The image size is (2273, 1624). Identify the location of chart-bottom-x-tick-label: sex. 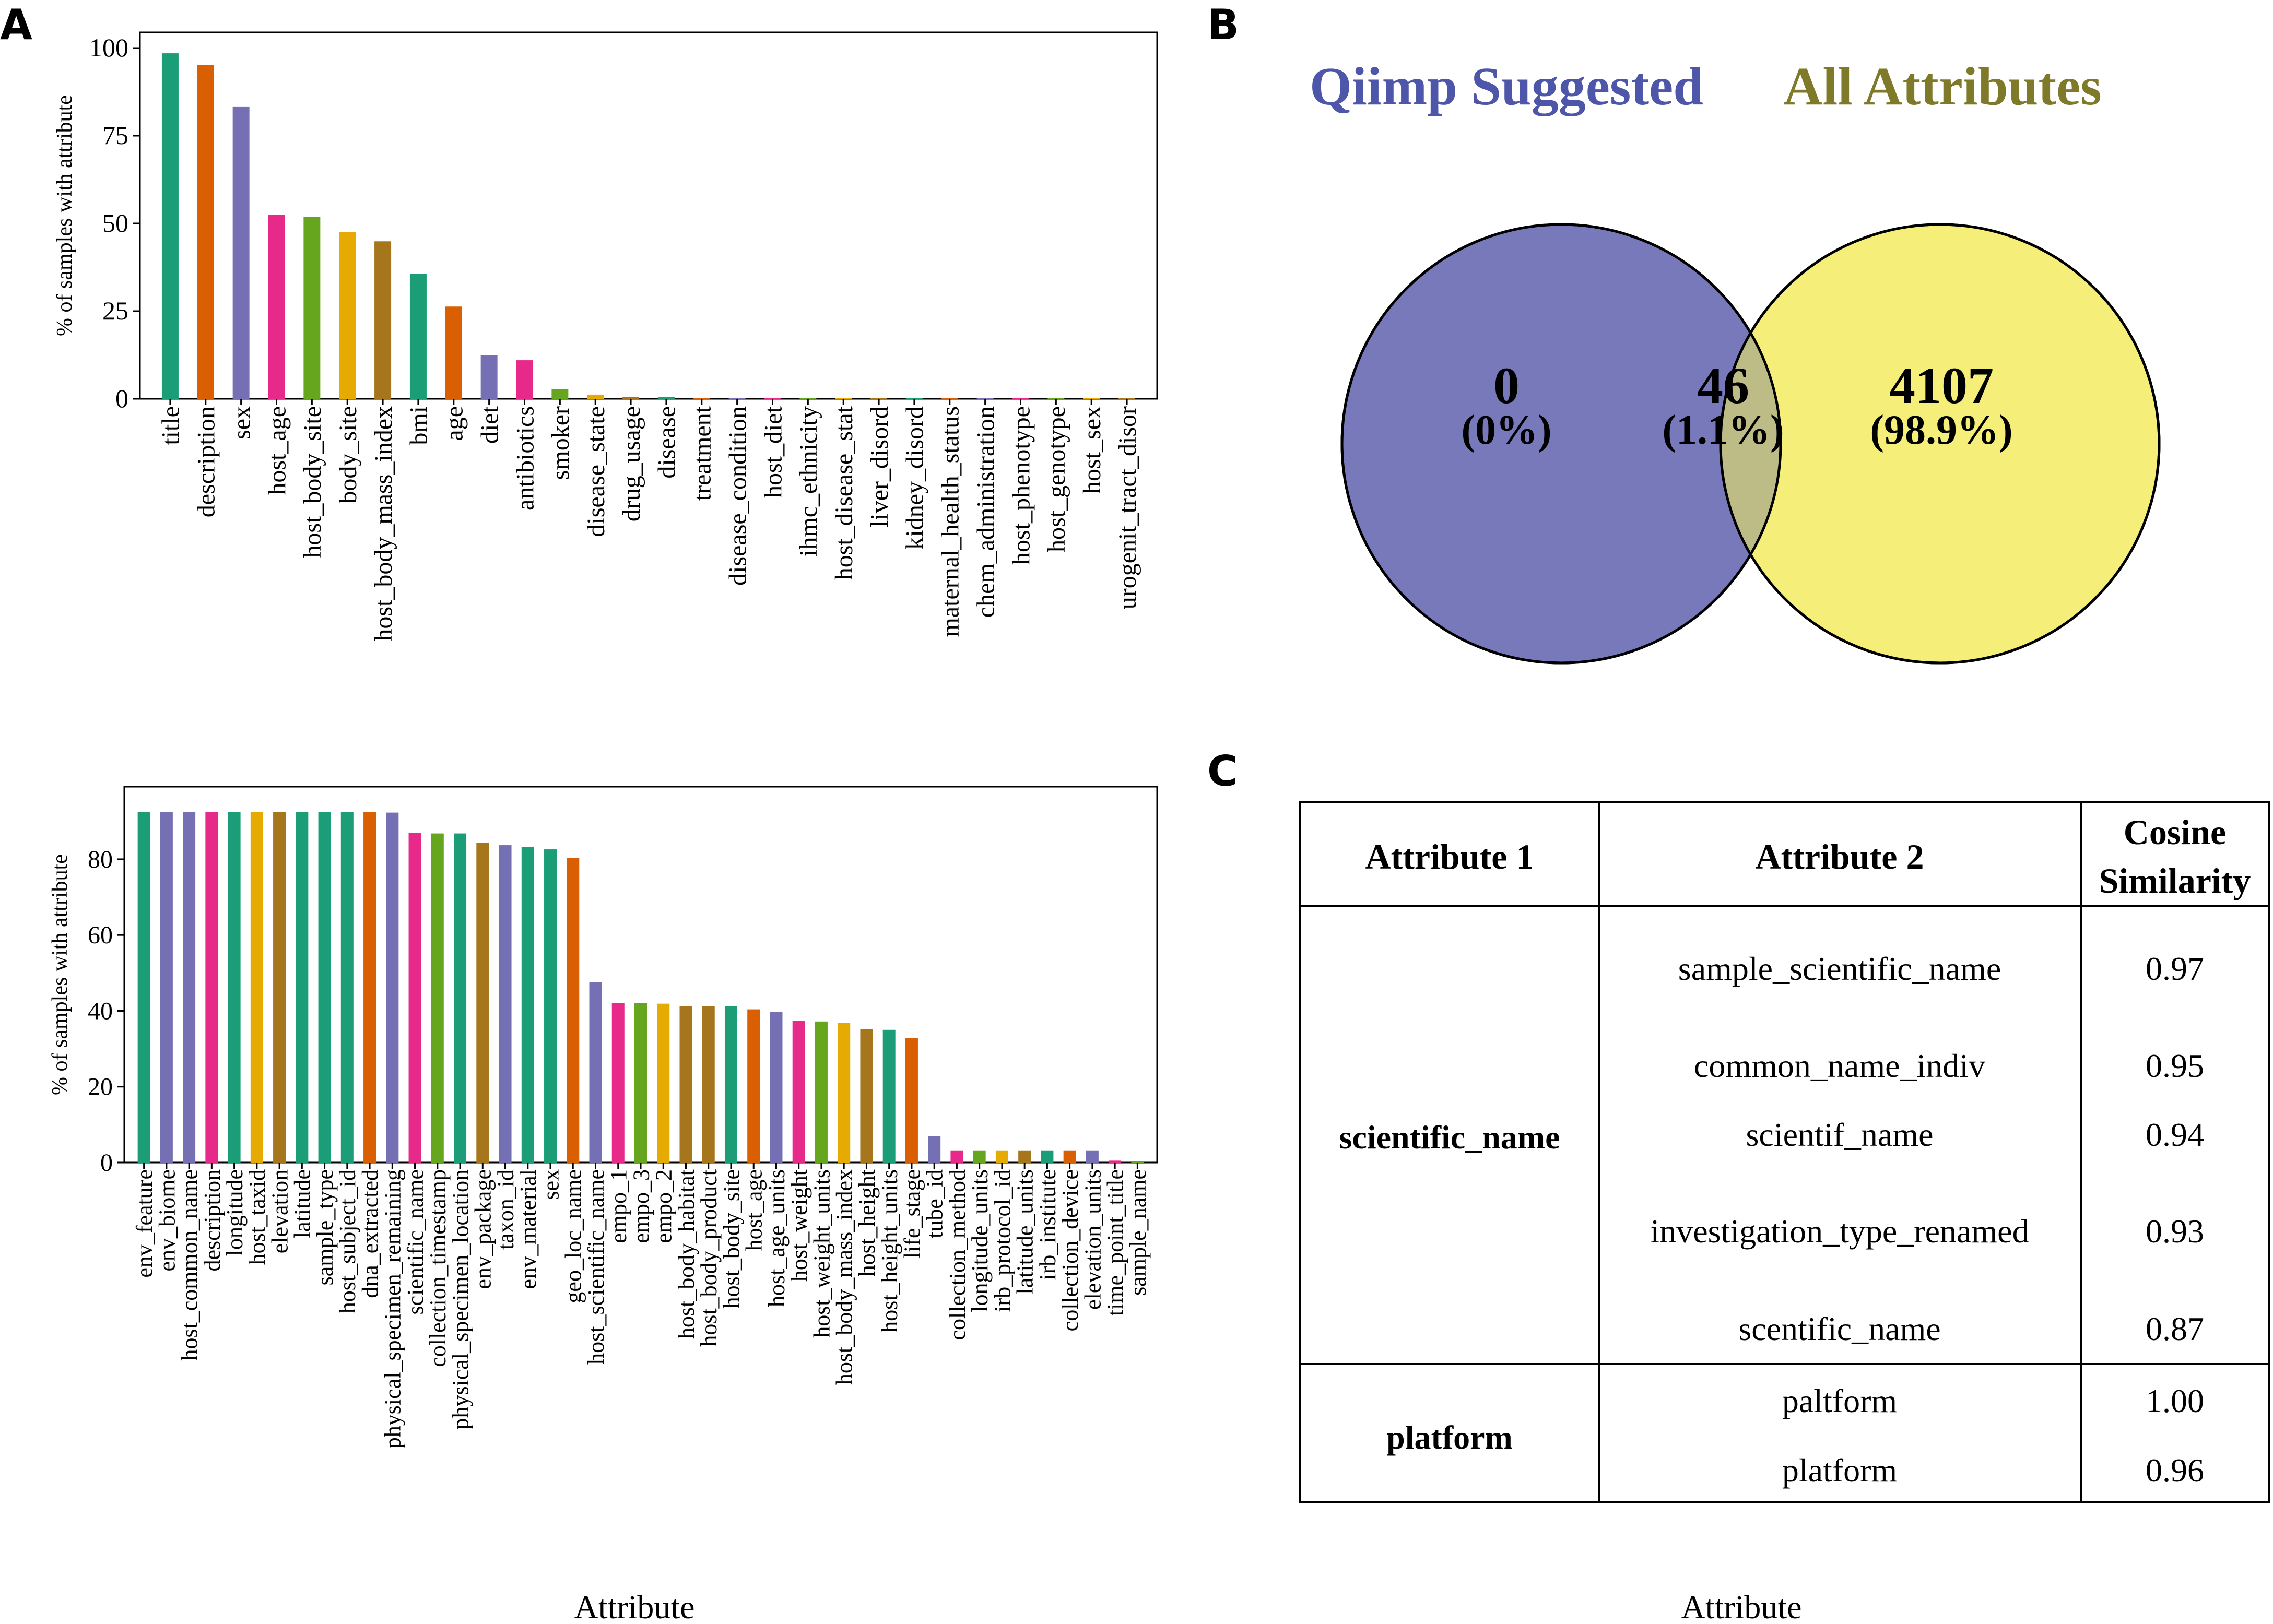
(550, 1184).